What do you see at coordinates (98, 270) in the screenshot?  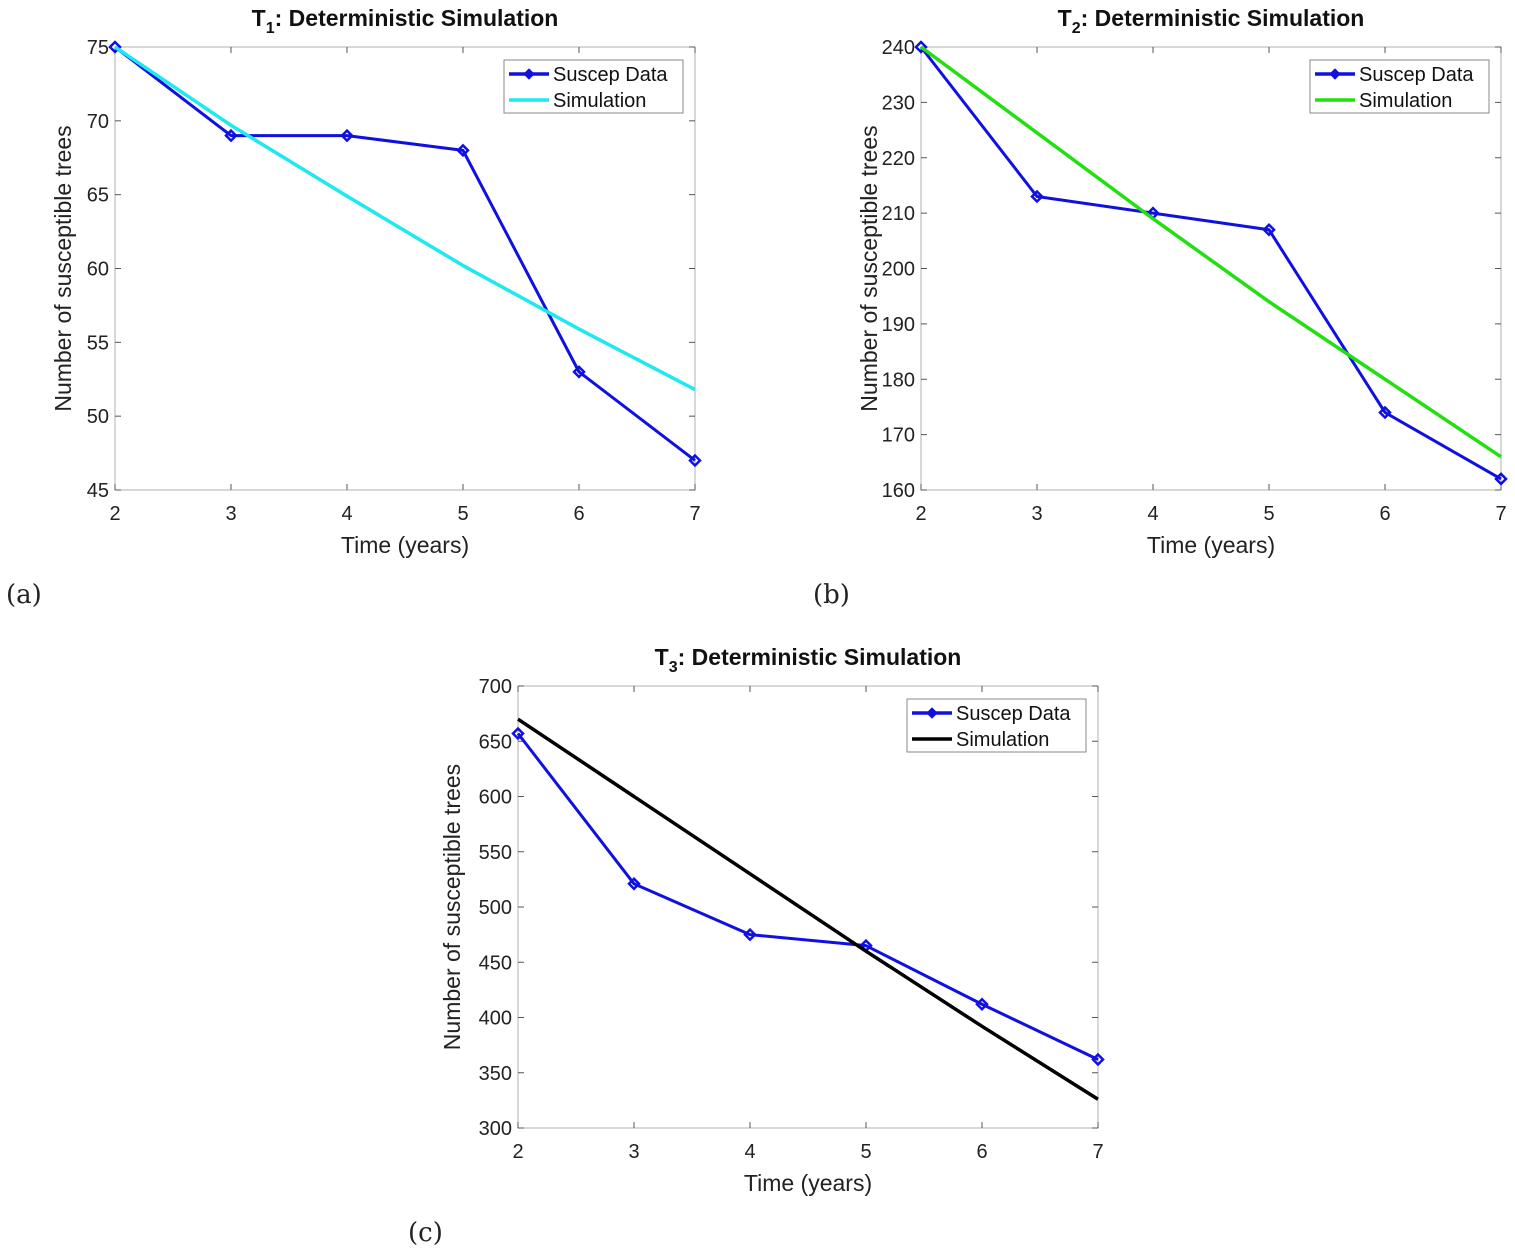 I see `y-tick-label: 60` at bounding box center [98, 270].